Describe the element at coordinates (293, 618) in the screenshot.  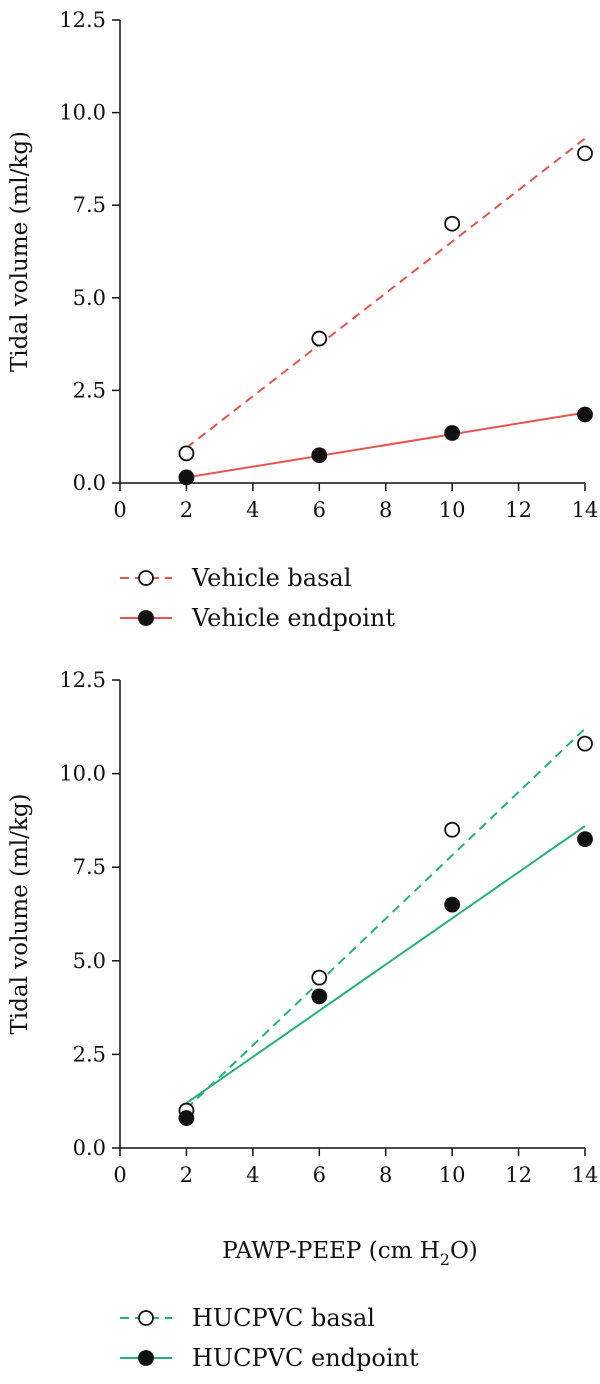
I see `legend-label: Vehicle endpoint` at that location.